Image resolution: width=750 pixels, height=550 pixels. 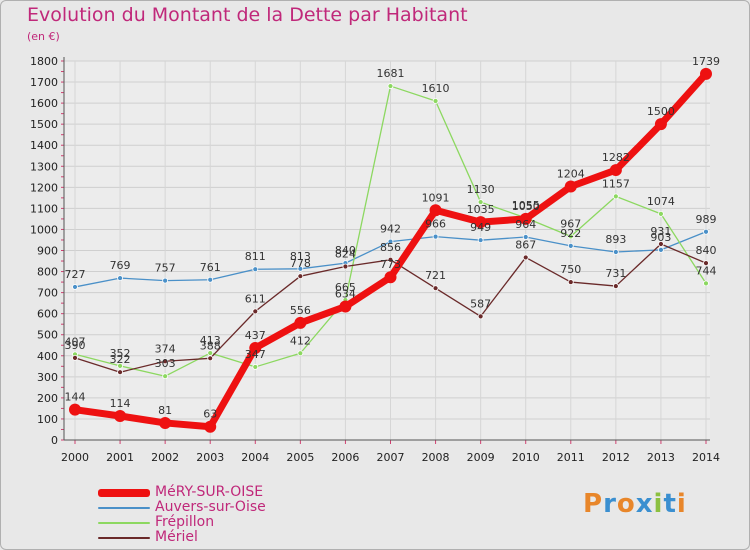 What do you see at coordinates (593, 504) in the screenshot?
I see `logo-letter: P` at bounding box center [593, 504].